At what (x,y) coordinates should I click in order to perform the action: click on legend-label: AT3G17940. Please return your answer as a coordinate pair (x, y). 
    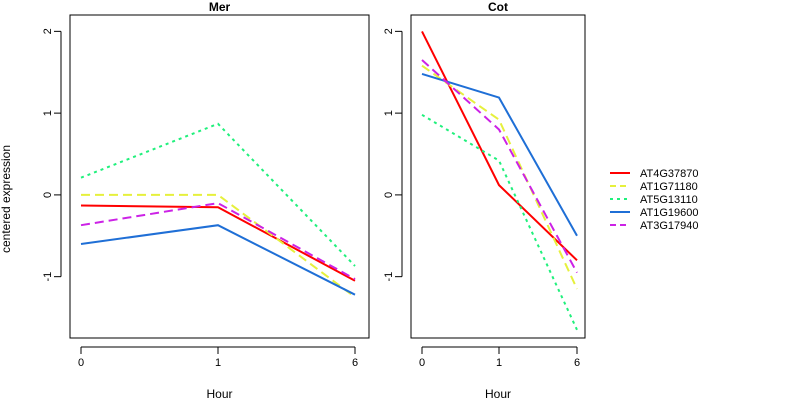
    Looking at the image, I should click on (669, 226).